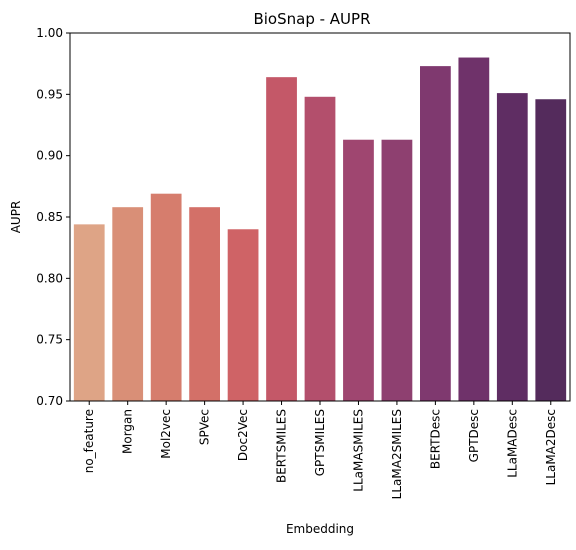 The height and width of the screenshot is (550, 576). I want to click on x-tick-label-LLaMA2SMILES: LLaMA2SMILES, so click(397, 454).